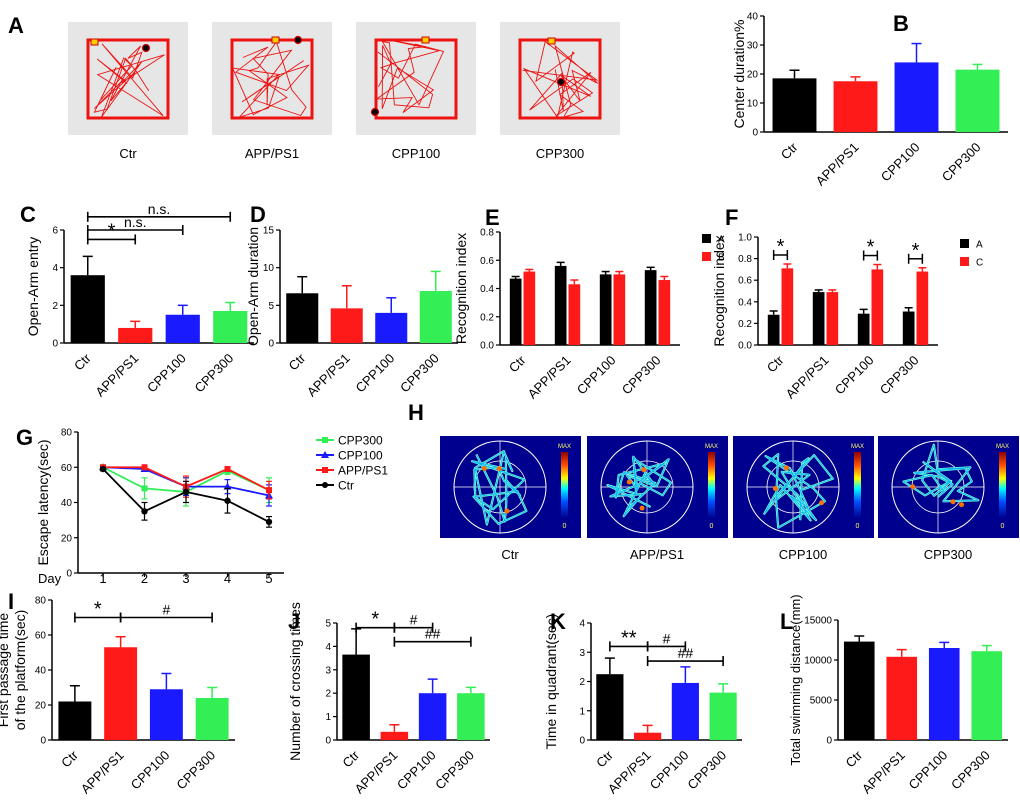 Image resolution: width=1020 pixels, height=800 pixels. What do you see at coordinates (721, 240) in the screenshot?
I see `E-legend-label-A: A` at bounding box center [721, 240].